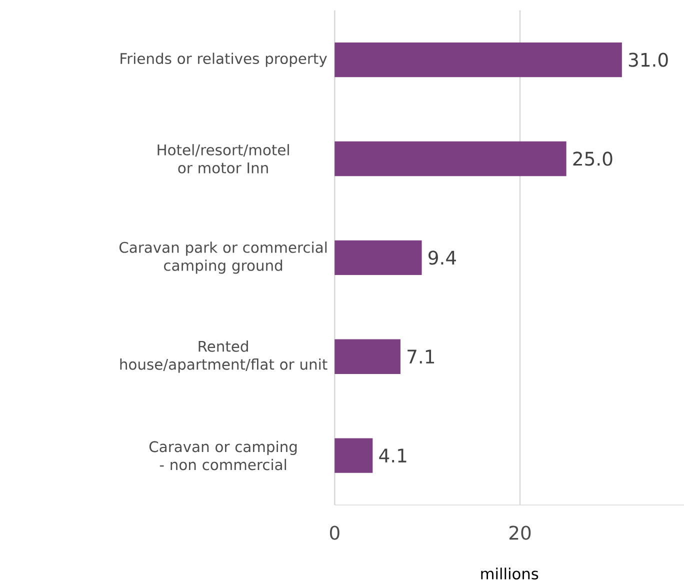 This screenshot has height=581, width=684. I want to click on data-label: 31.0, so click(648, 59).